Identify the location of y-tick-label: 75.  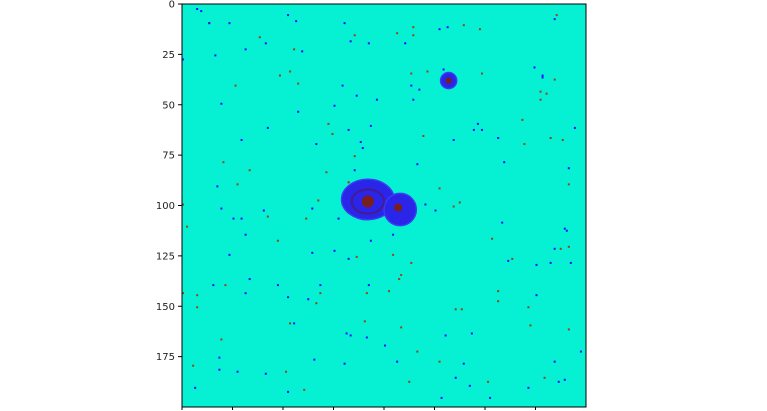
(168, 156).